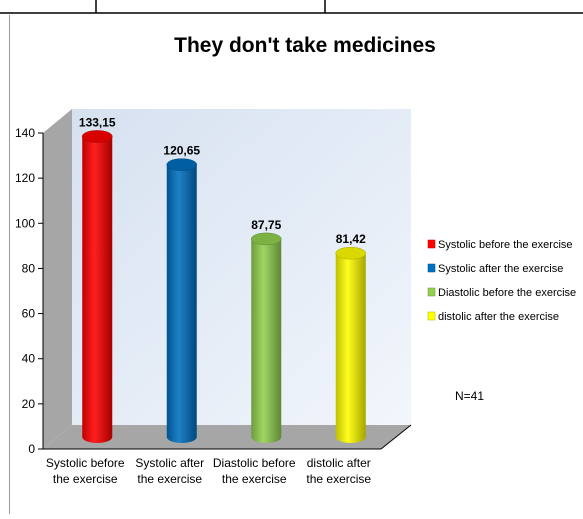 This screenshot has height=519, width=583. What do you see at coordinates (291, 7) in the screenshot?
I see `table-border` at bounding box center [291, 7].